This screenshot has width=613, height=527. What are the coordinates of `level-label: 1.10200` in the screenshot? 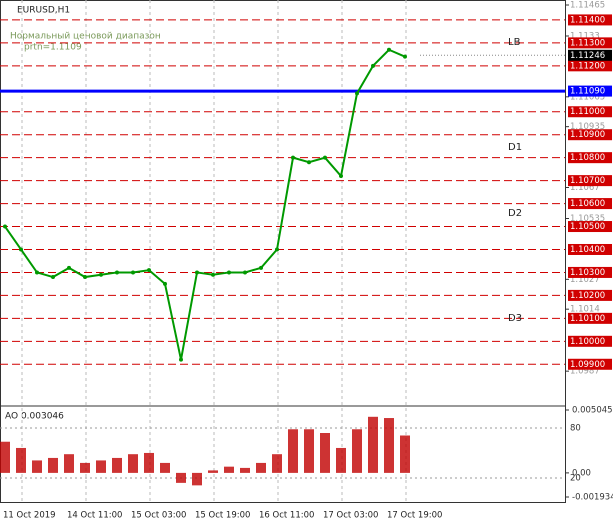 It's located at (587, 296).